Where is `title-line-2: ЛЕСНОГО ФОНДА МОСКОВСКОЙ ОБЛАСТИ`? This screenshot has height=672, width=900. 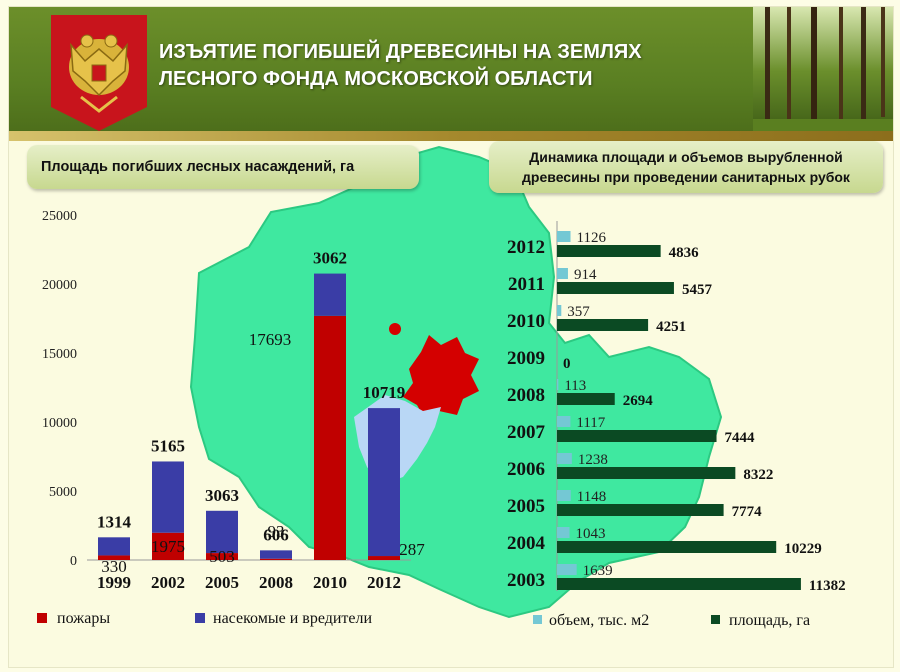 title-line-2: ЛЕСНОГО ФОНДА МОСКОВСКОЙ ОБЛАСТИ is located at coordinates (376, 79).